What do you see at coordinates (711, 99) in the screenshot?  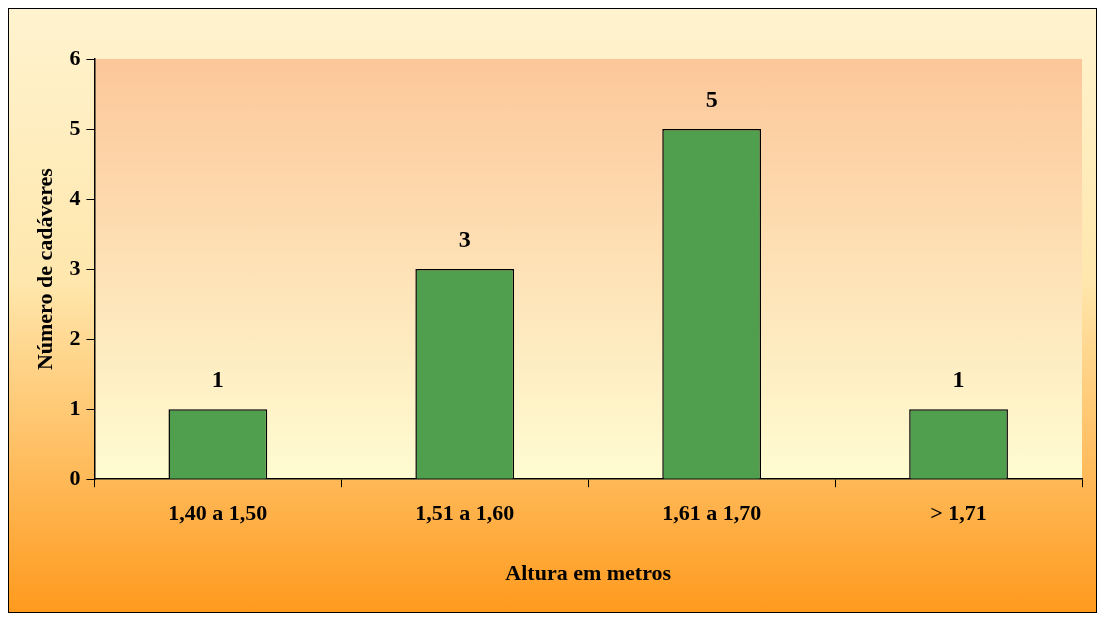 I see `data-label: 5` at bounding box center [711, 99].